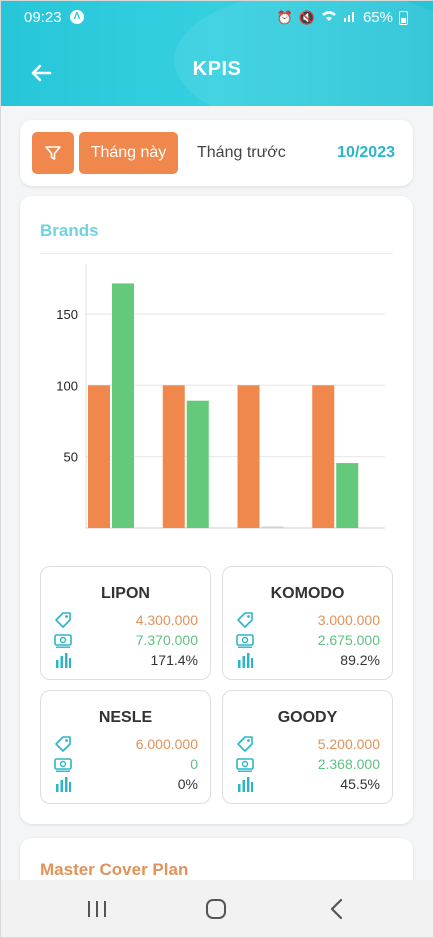 Image resolution: width=434 pixels, height=938 pixels. I want to click on month-selector: 10/2023, so click(366, 152).